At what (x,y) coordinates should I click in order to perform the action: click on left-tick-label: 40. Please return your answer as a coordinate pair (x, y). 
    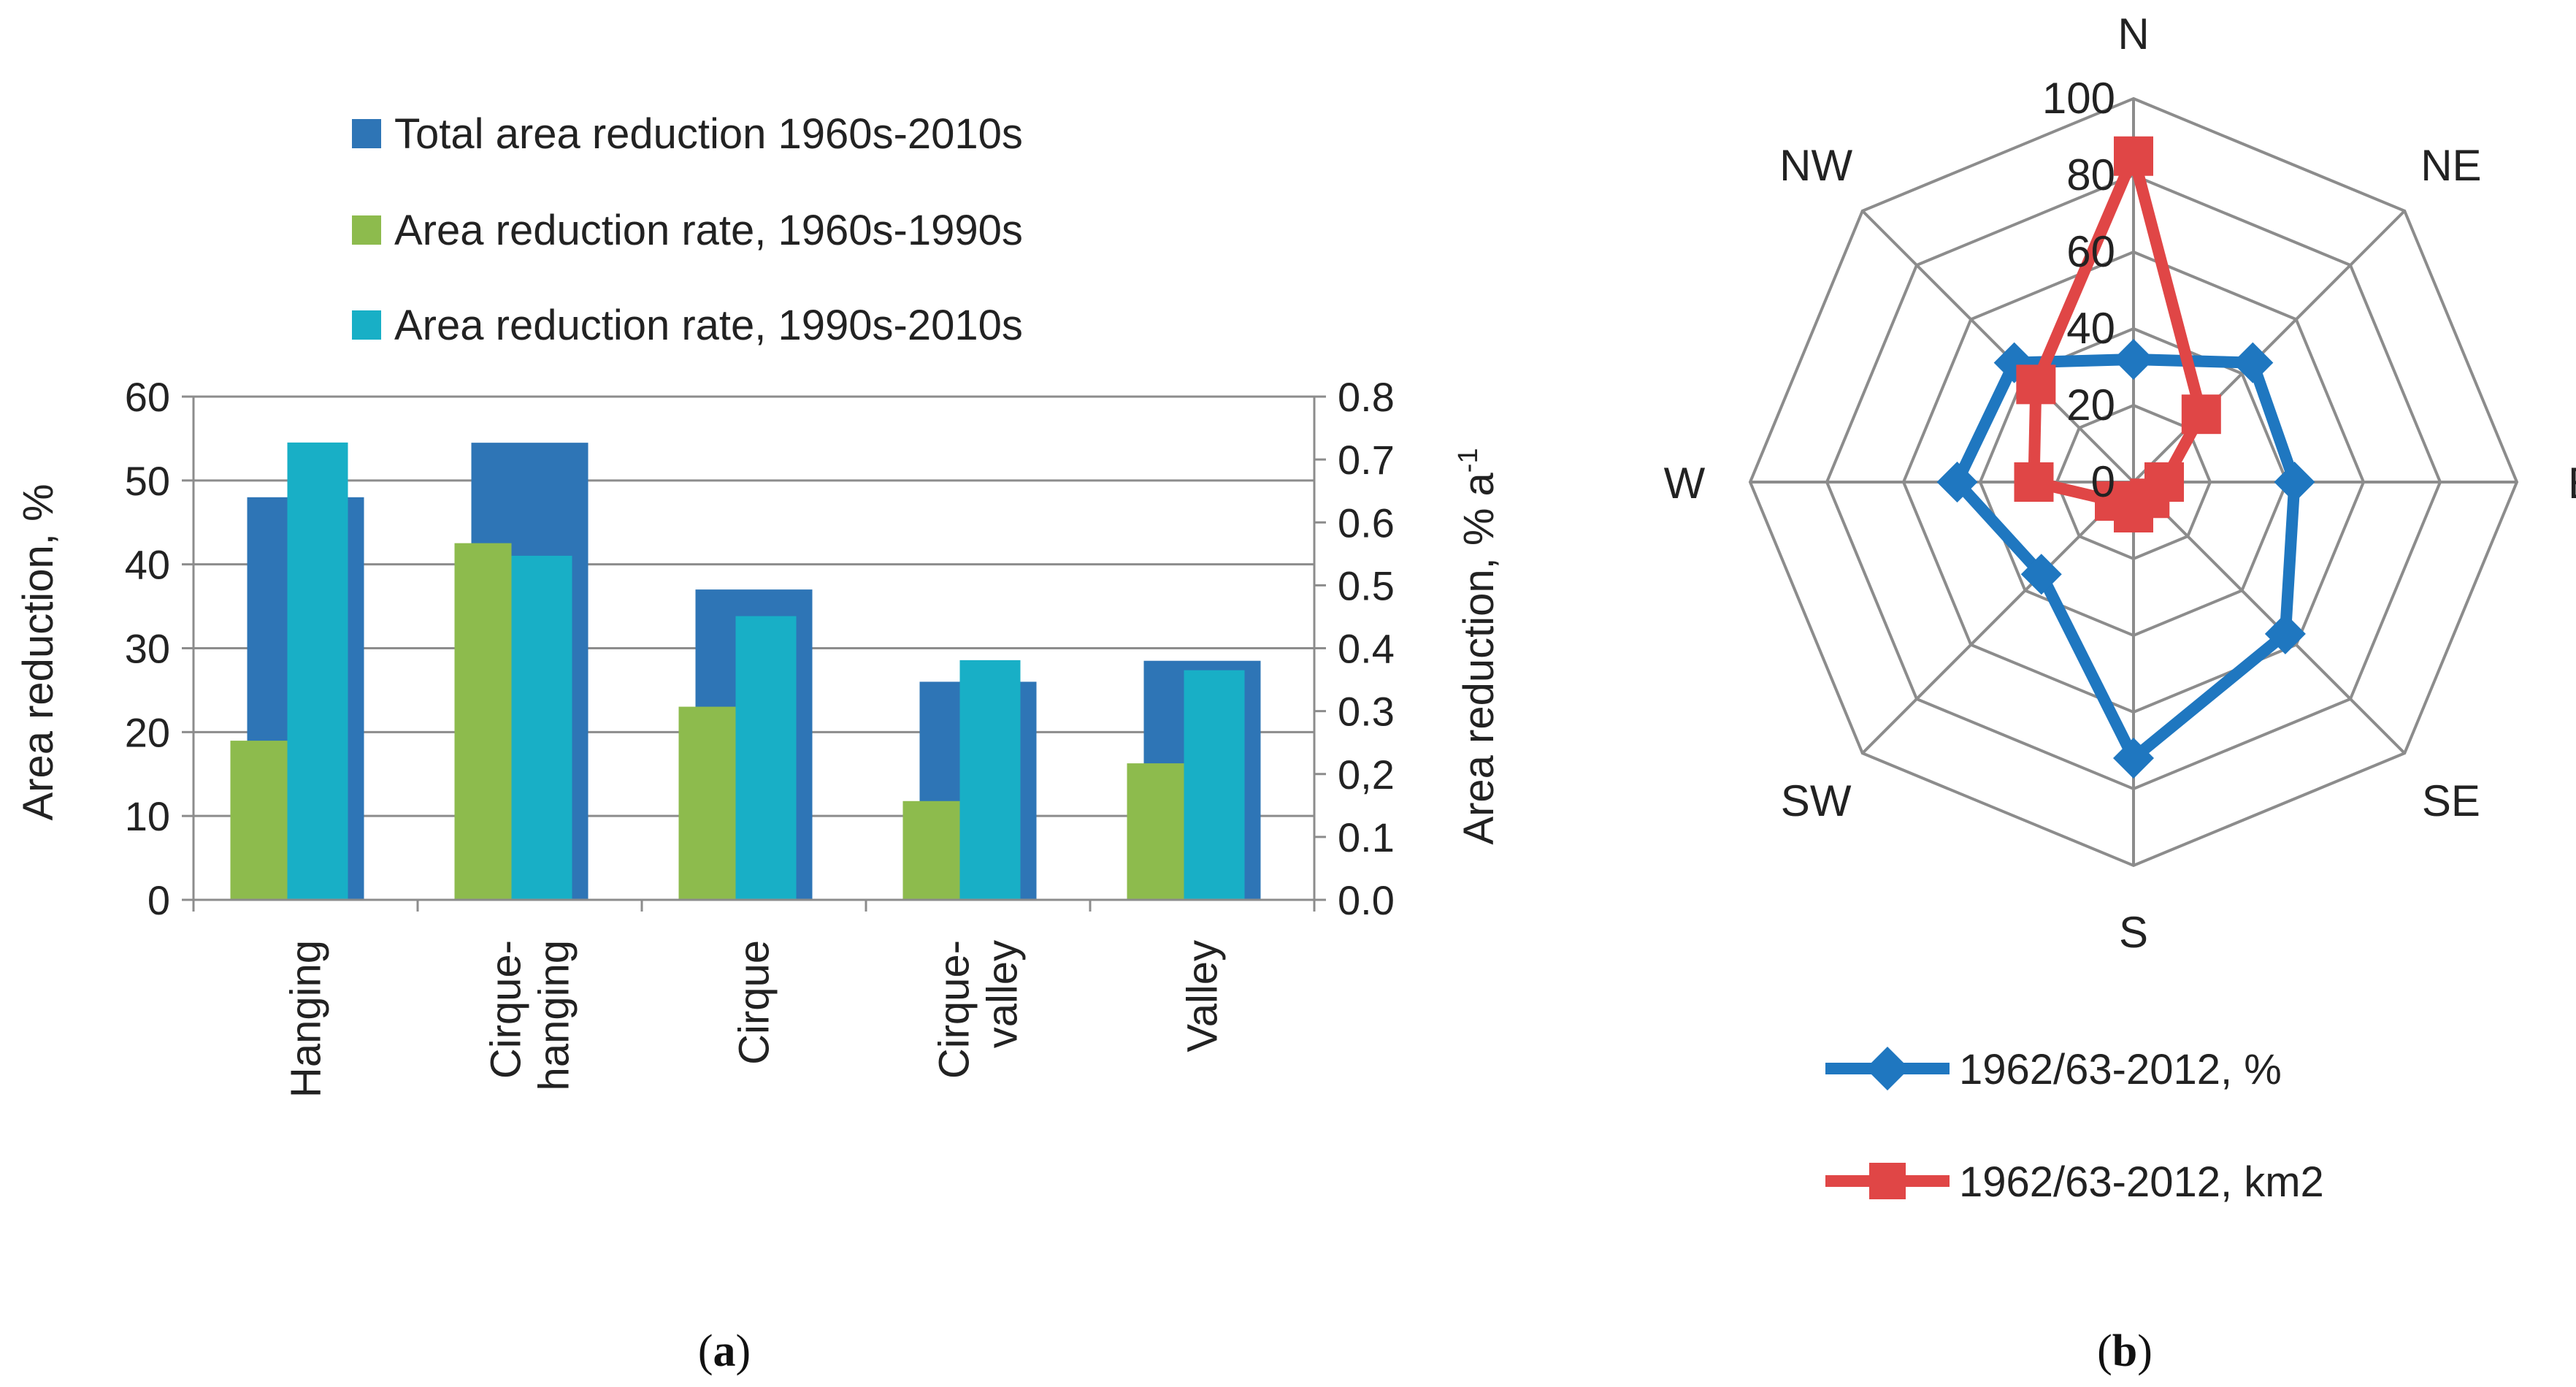
    Looking at the image, I should click on (147, 565).